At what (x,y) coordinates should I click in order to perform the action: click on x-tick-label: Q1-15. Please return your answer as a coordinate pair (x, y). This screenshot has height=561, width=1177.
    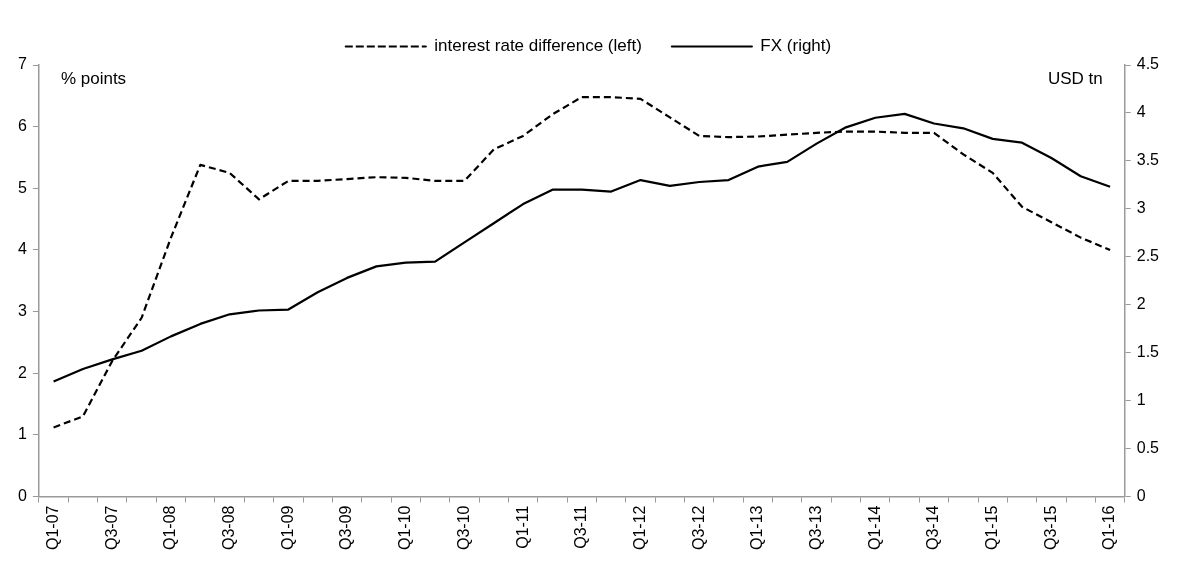
    Looking at the image, I should click on (992, 527).